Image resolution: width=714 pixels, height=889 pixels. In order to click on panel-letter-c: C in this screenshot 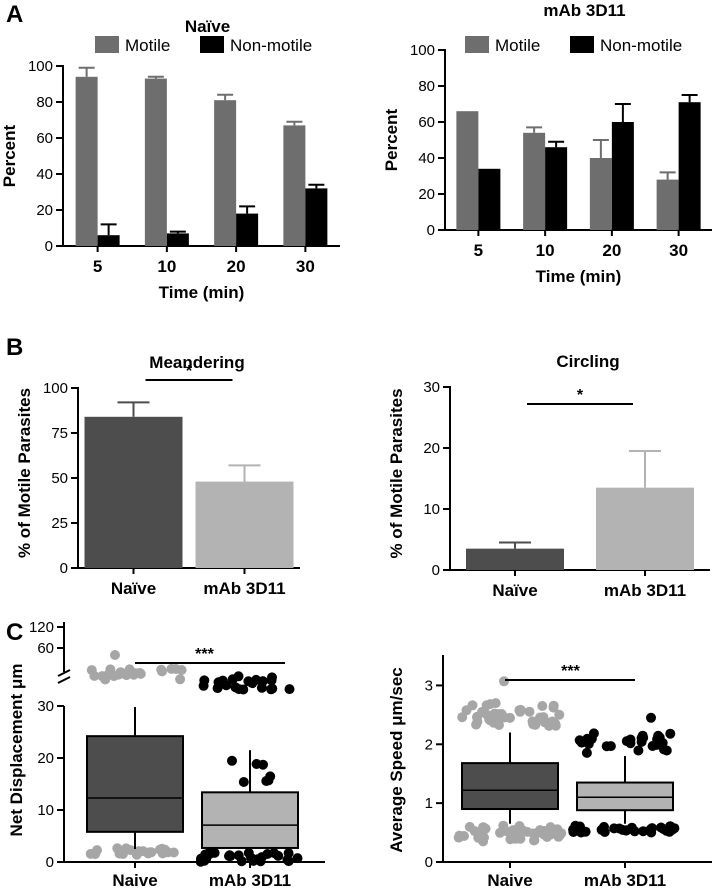, I will do `click(14, 632)`.